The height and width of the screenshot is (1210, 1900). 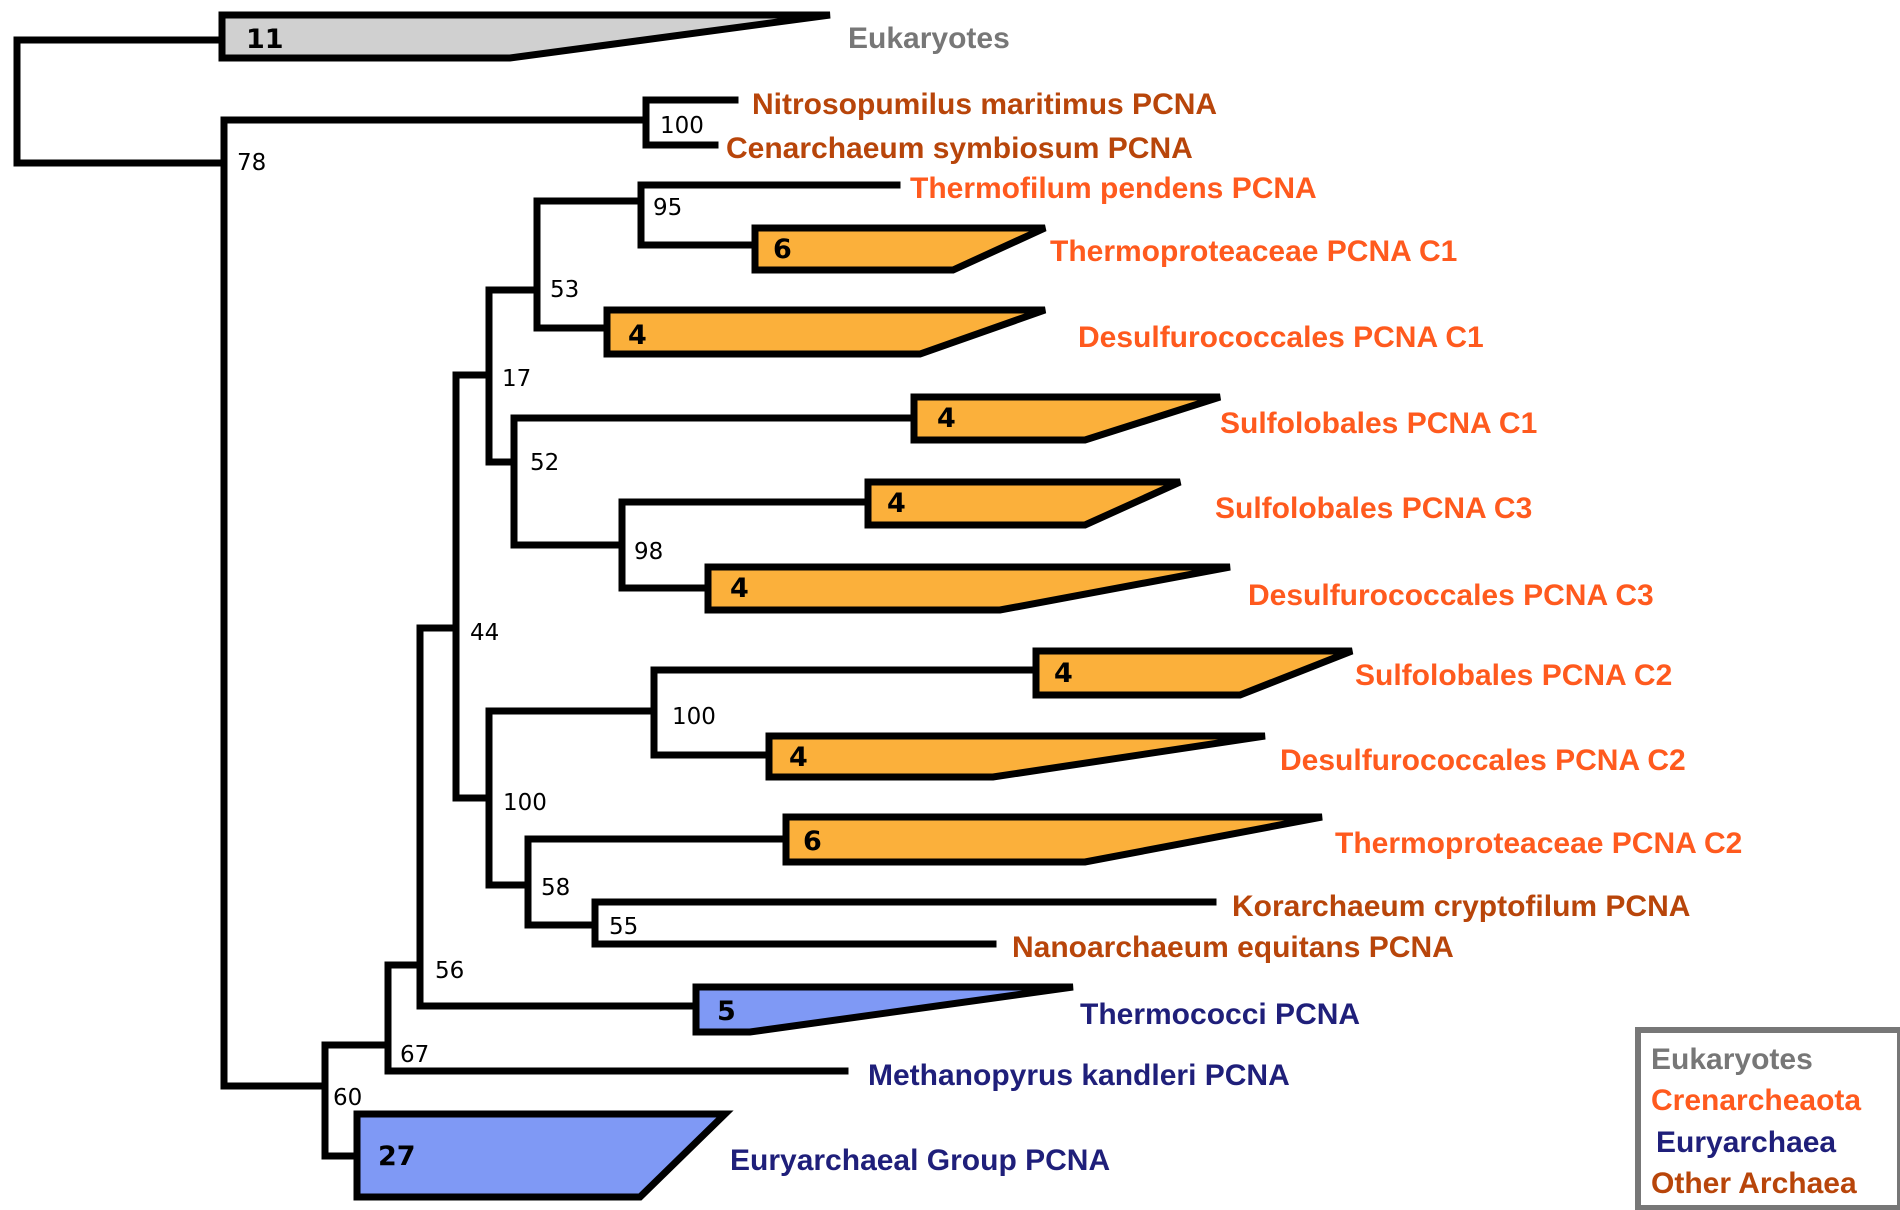 I want to click on label-desulfurococcales-c3: Desulfurococcales PCNA C3, so click(x=1451, y=595).